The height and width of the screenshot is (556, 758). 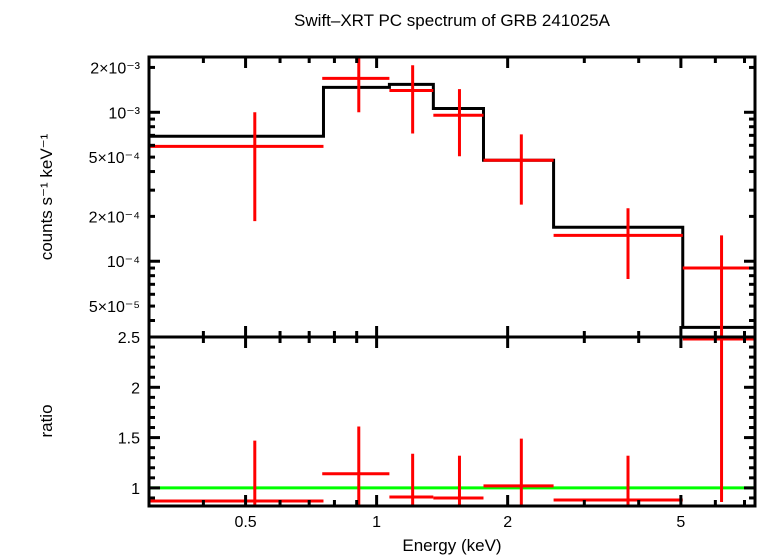 I want to click on chart-title: Swift–XRT PC spectrum of GRB 241025A, so click(x=452, y=20).